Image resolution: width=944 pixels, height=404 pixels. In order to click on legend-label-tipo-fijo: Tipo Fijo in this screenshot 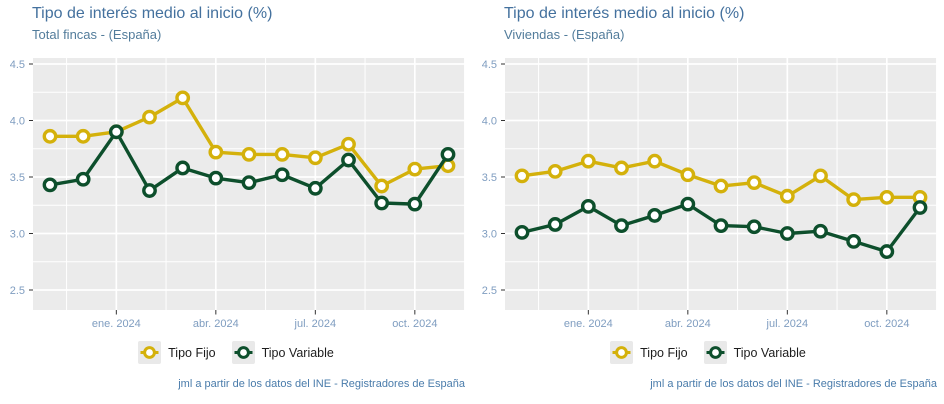, I will do `click(192, 352)`.